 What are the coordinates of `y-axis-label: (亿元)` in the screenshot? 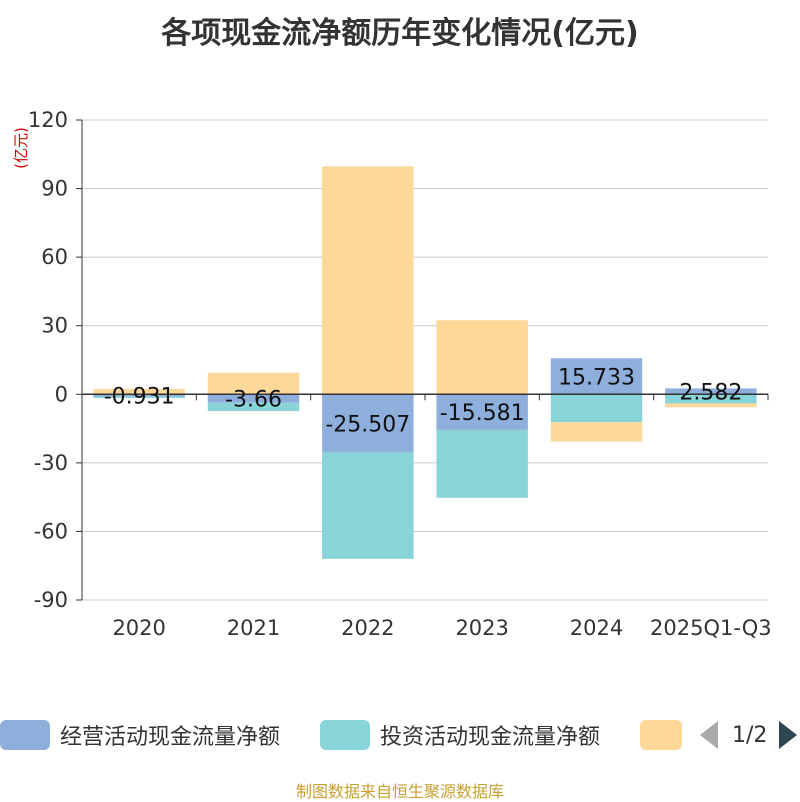 It's located at (21, 148).